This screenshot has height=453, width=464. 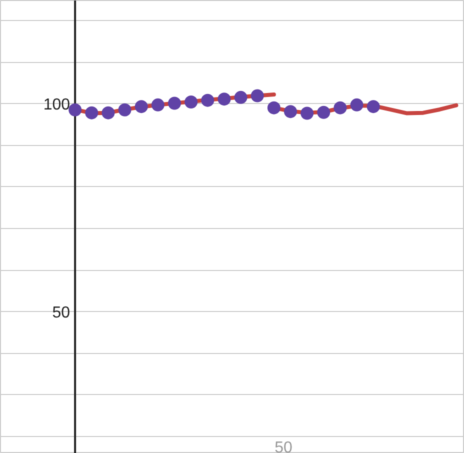 I want to click on y-tick-label: 100, so click(x=56, y=105).